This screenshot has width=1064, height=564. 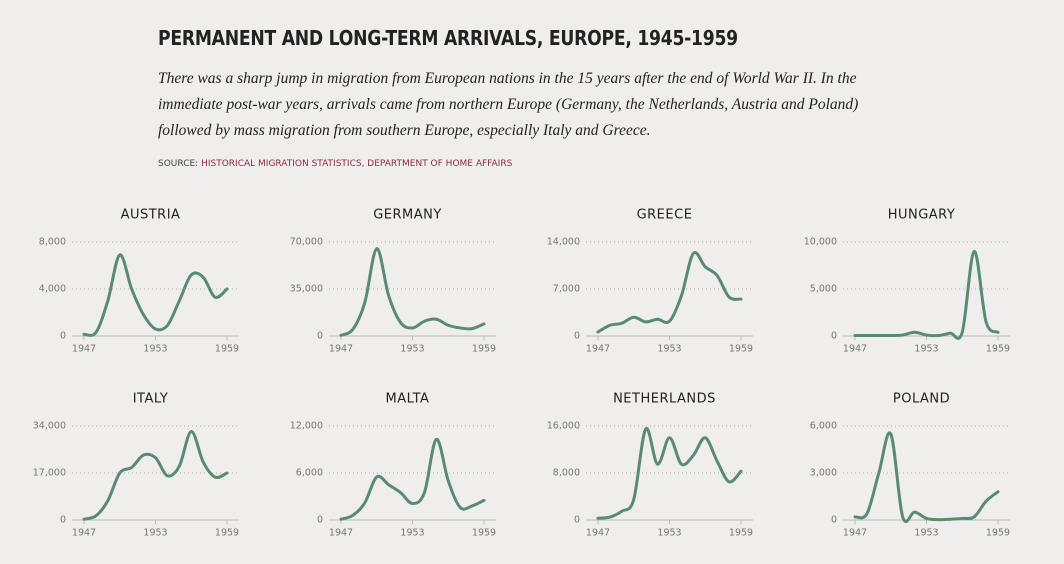 What do you see at coordinates (566, 289) in the screenshot?
I see `y-tick-label: 7,000` at bounding box center [566, 289].